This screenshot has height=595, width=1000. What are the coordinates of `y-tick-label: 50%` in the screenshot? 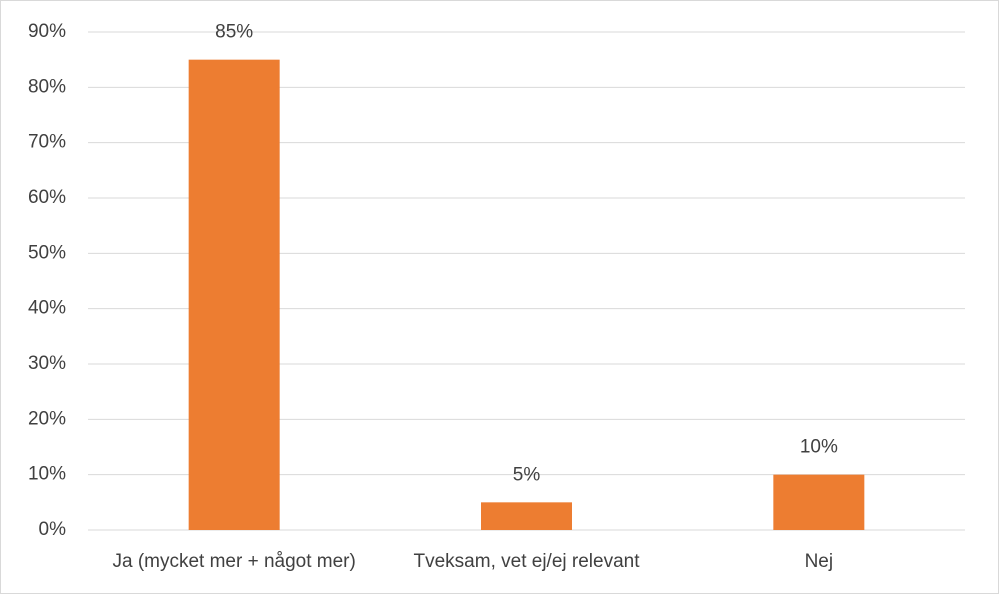 It's located at (47, 252).